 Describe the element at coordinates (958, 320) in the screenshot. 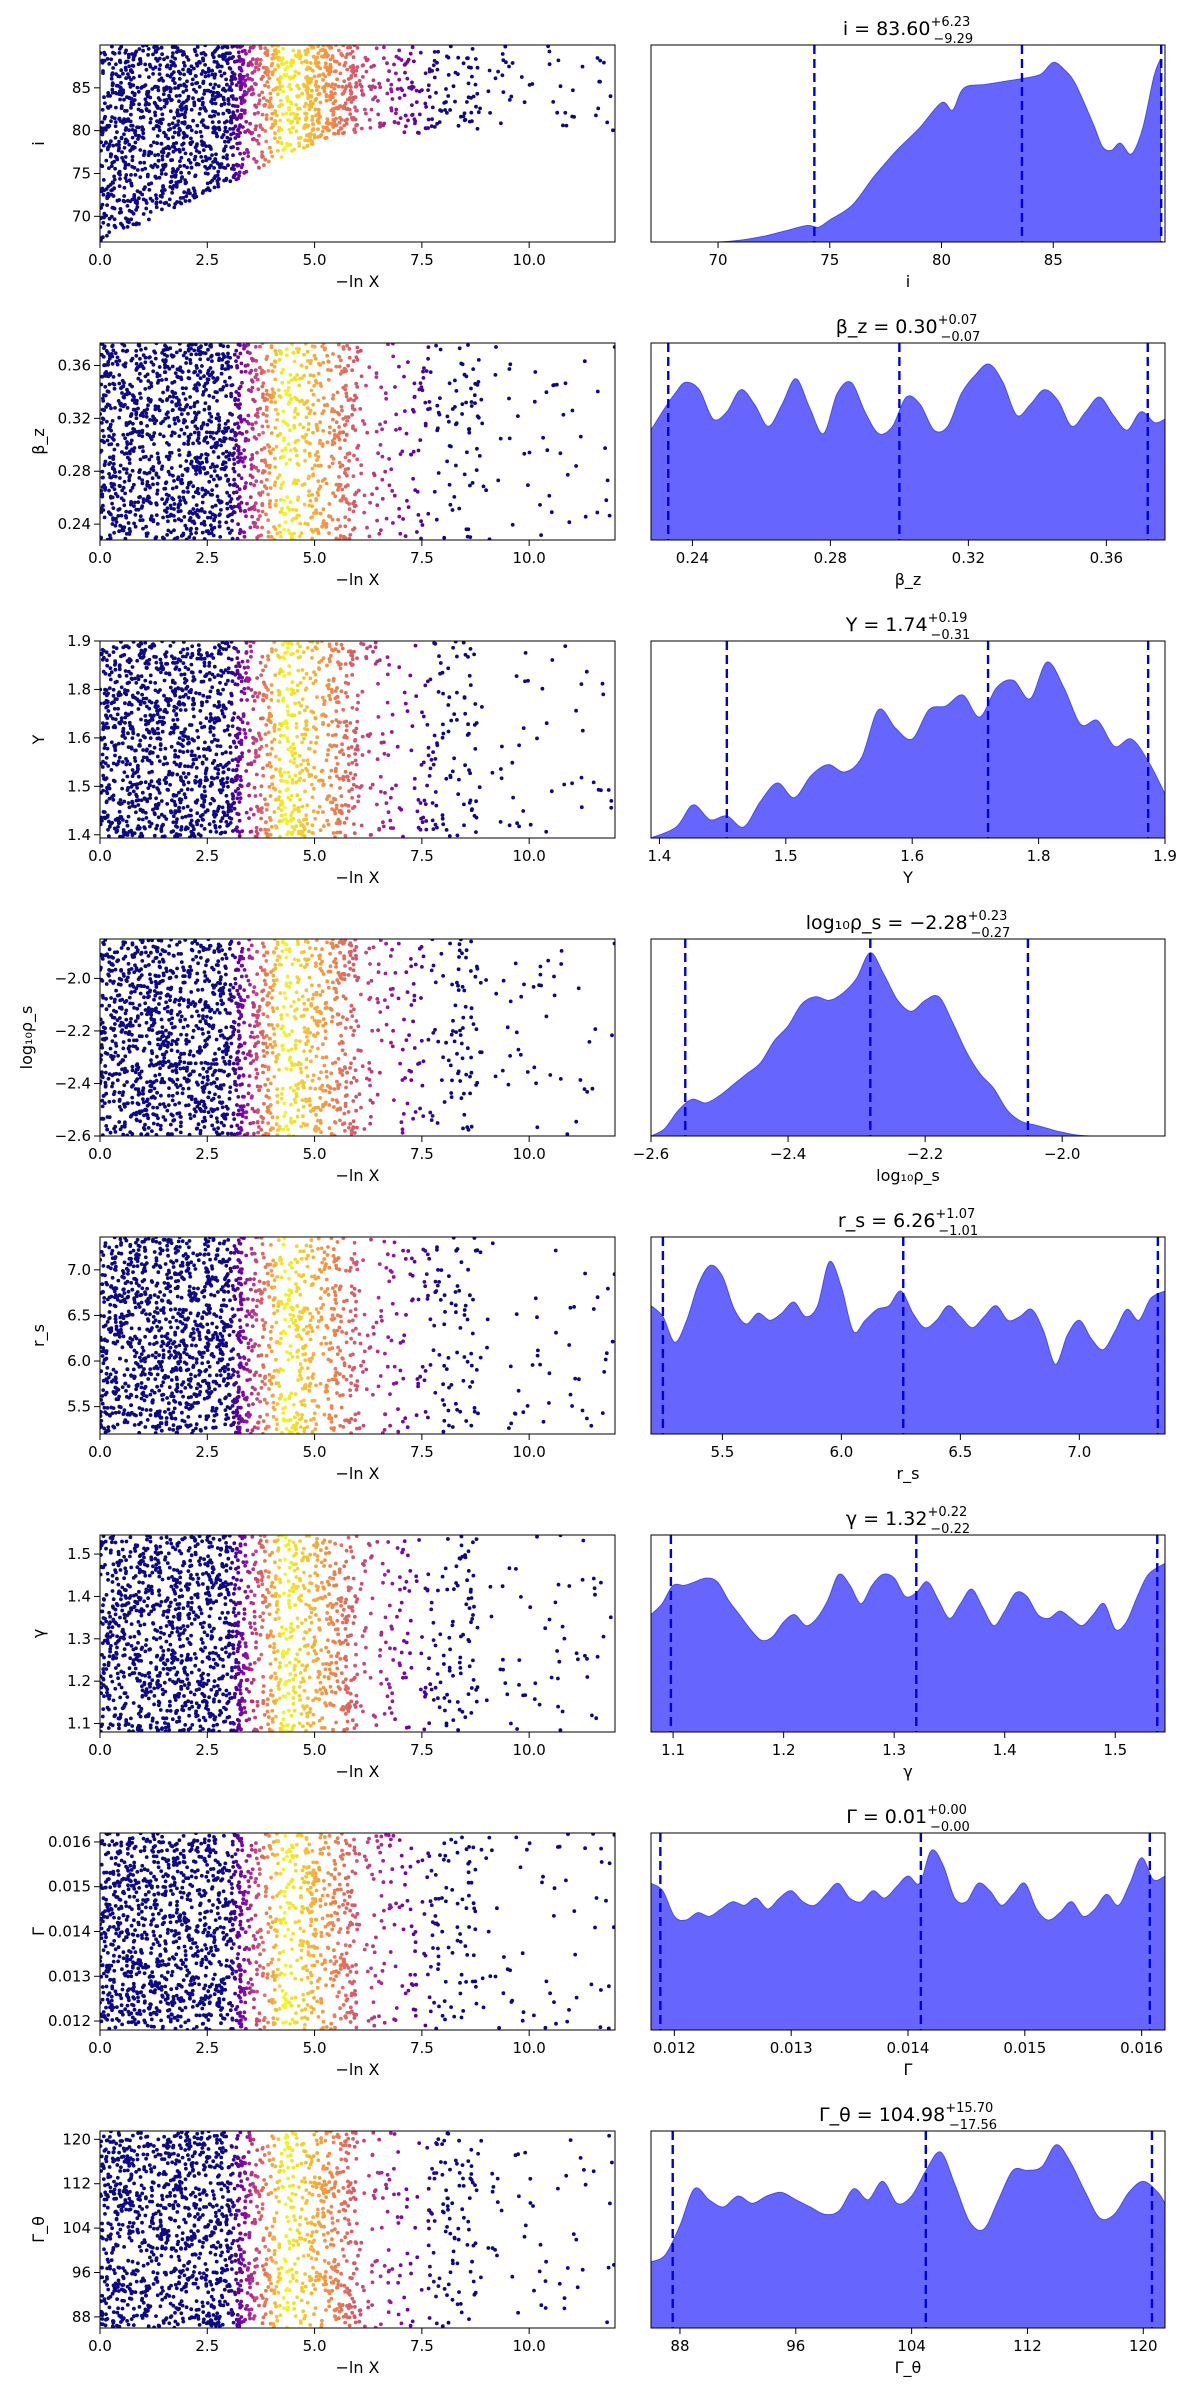

I see `title-plus-error: +0.07` at that location.